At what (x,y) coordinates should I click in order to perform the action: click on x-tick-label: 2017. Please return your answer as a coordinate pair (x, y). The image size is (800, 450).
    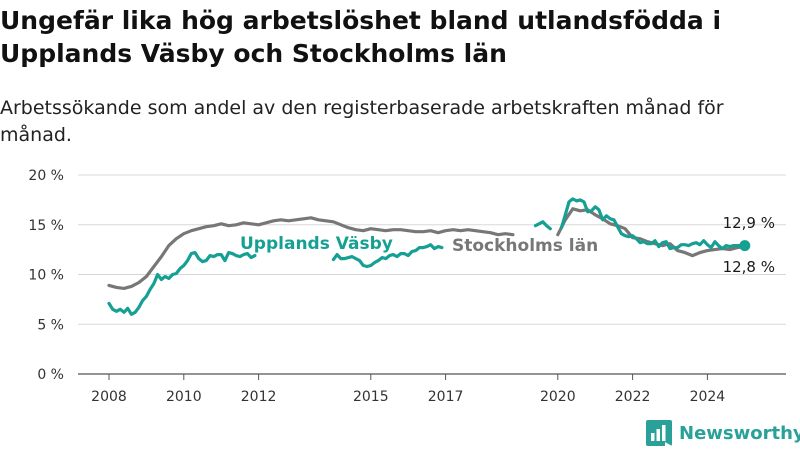
    Looking at the image, I should click on (446, 397).